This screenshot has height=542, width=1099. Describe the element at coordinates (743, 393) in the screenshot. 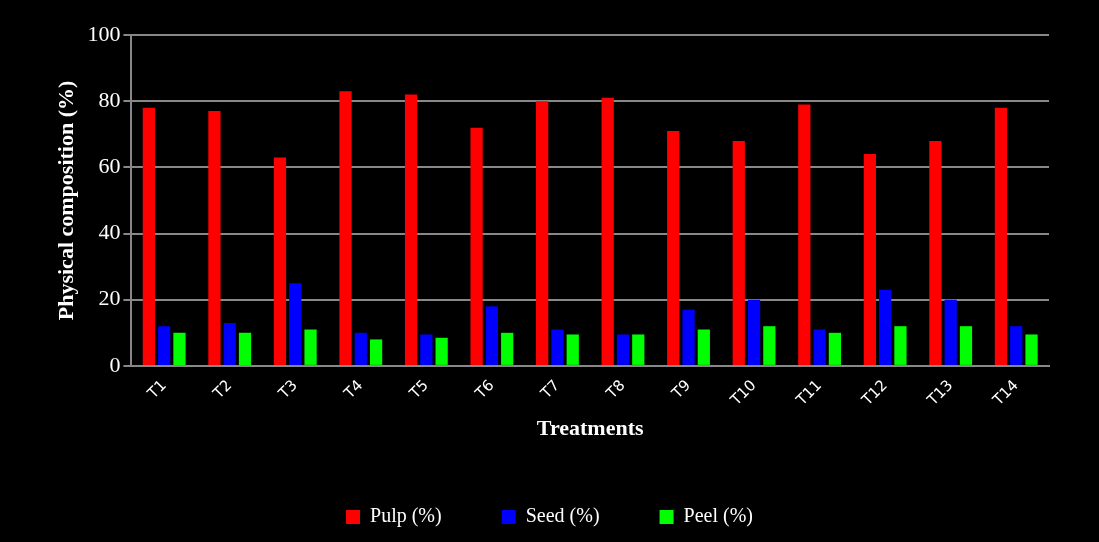

I see `x-tick-label: T10` at that location.